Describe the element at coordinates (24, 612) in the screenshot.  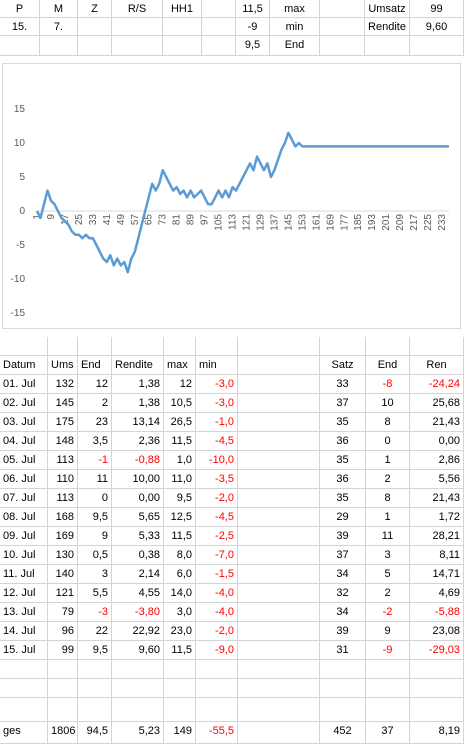
I see `table-cell: 13. Jul` at that location.